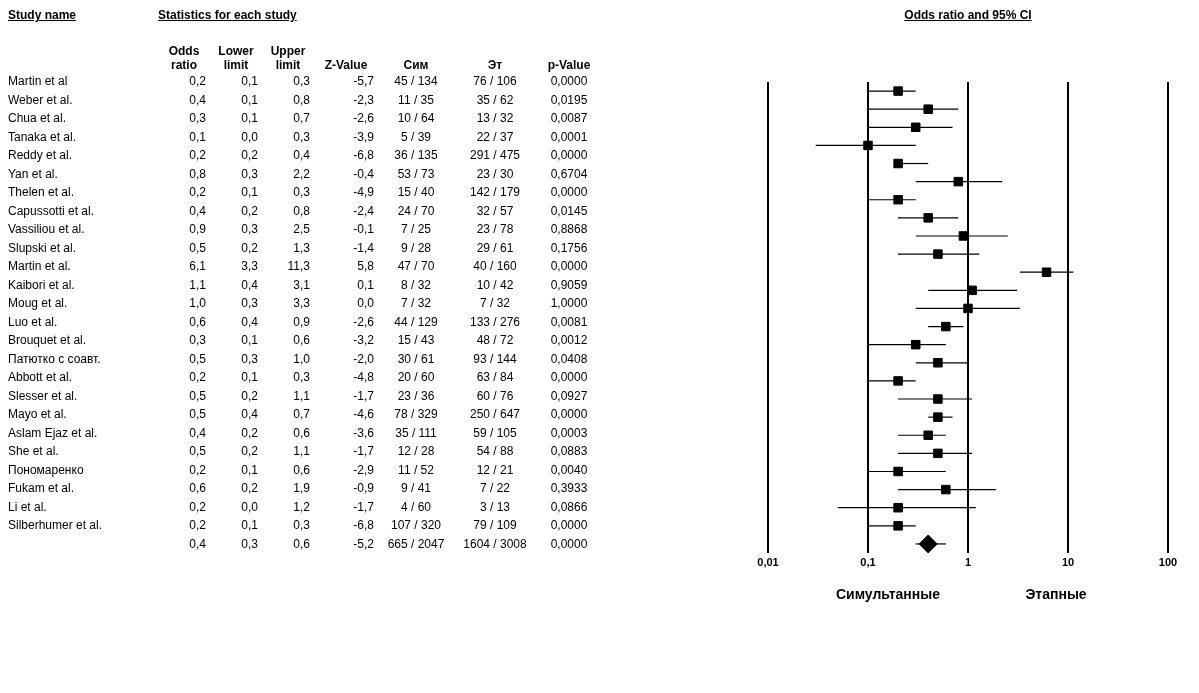 This screenshot has width=1199, height=693. What do you see at coordinates (495, 321) in the screenshot?
I see `text: 133 / 276` at bounding box center [495, 321].